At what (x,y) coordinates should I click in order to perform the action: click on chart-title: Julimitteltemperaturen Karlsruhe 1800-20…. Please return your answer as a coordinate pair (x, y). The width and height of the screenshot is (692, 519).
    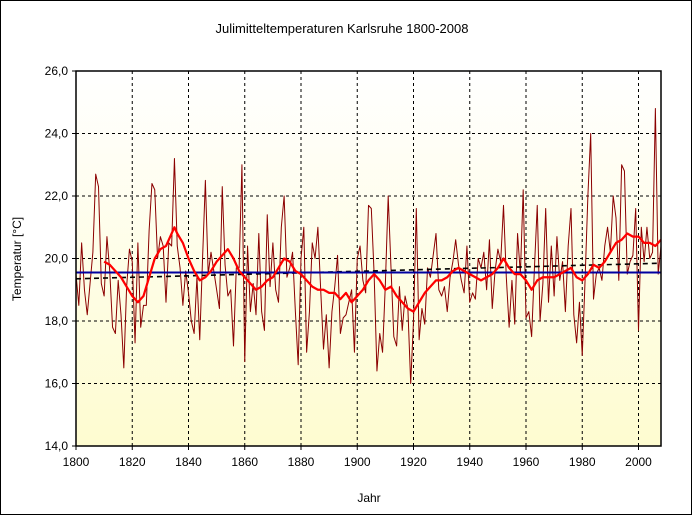
    Looking at the image, I should click on (342, 28).